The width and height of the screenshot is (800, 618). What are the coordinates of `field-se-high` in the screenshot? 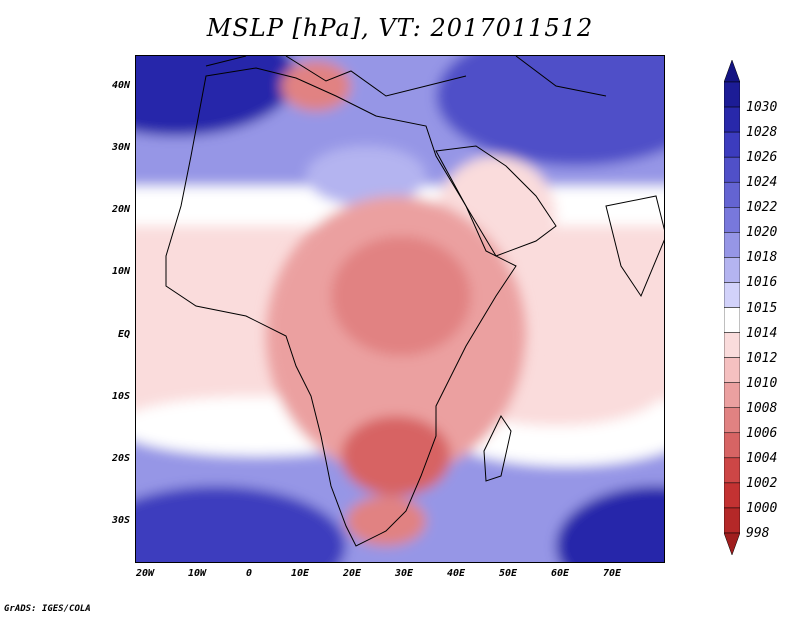 It's located at (610, 524).